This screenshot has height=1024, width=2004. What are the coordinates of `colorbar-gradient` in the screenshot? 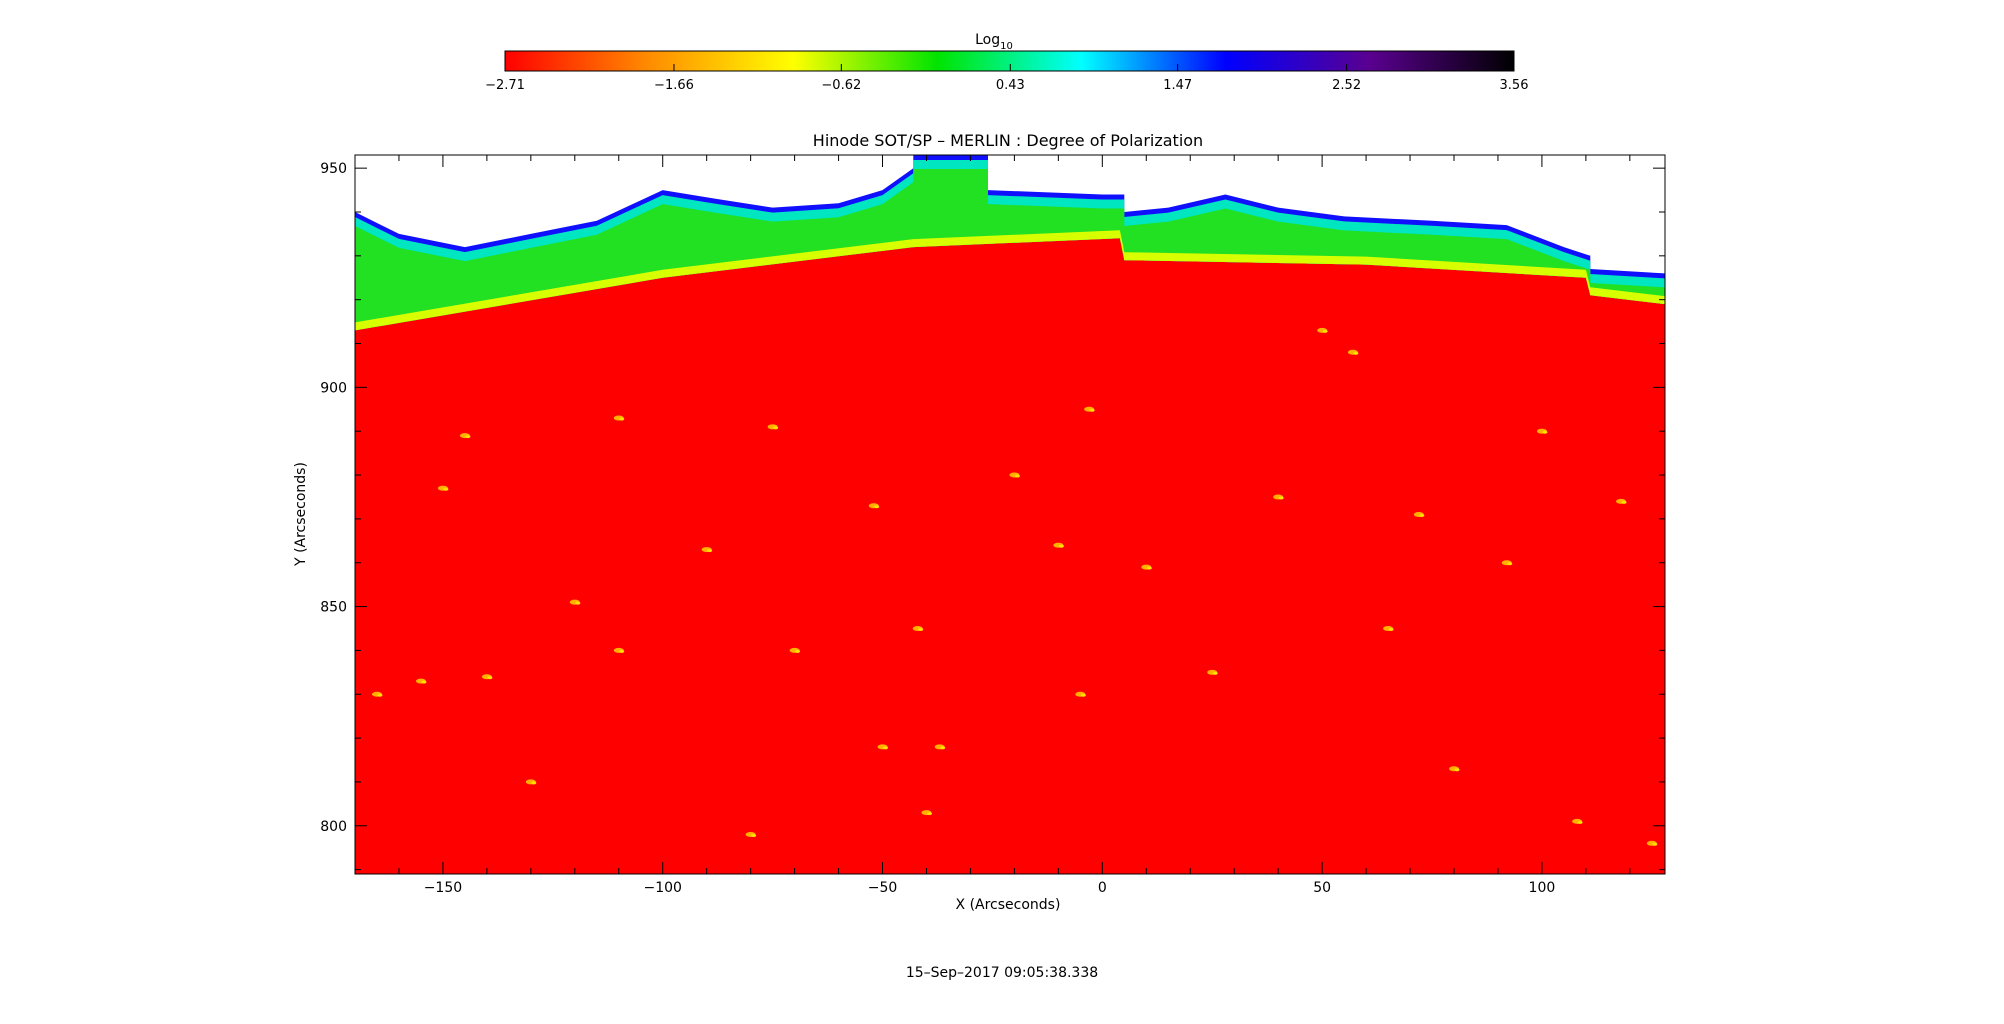 It's located at (1009, 61).